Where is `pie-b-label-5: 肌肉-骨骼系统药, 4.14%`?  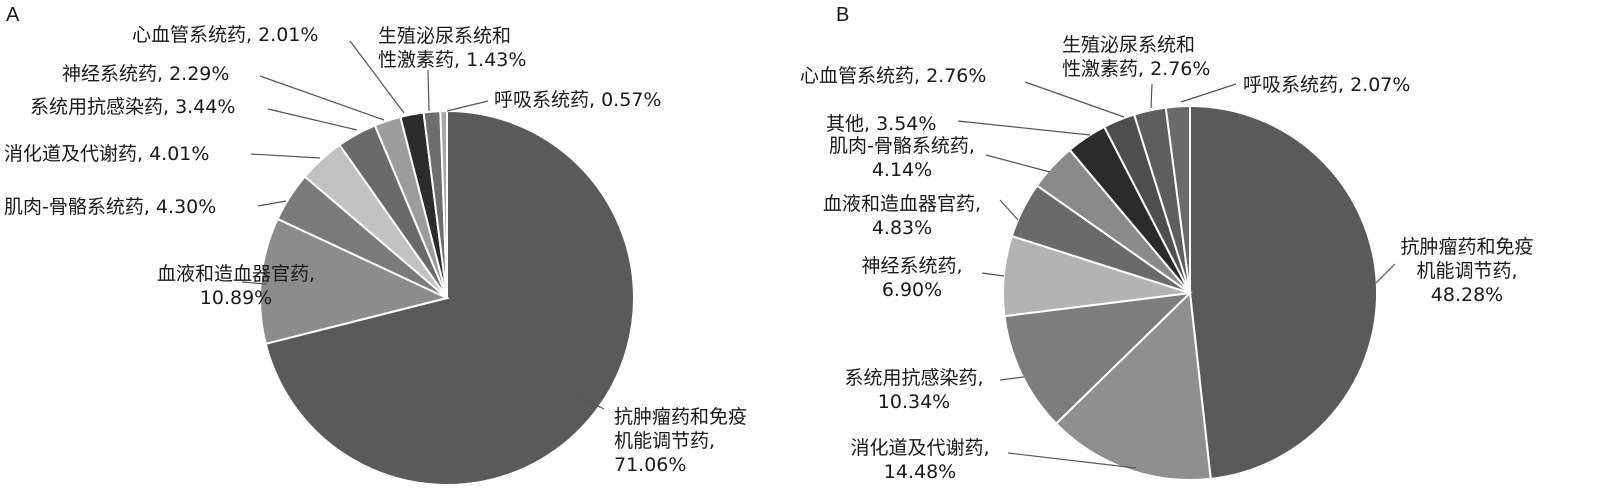
pie-b-label-5: 肌肉-骨骼系统药, 4.14% is located at coordinates (902, 158).